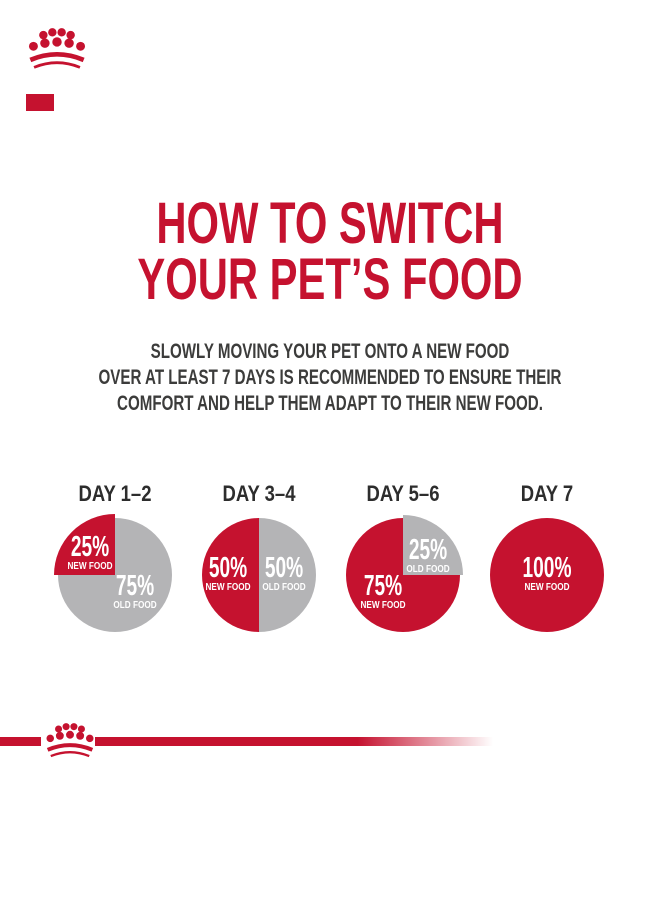 The image size is (660, 900). I want to click on day-7-header: DAY 7, so click(547, 493).